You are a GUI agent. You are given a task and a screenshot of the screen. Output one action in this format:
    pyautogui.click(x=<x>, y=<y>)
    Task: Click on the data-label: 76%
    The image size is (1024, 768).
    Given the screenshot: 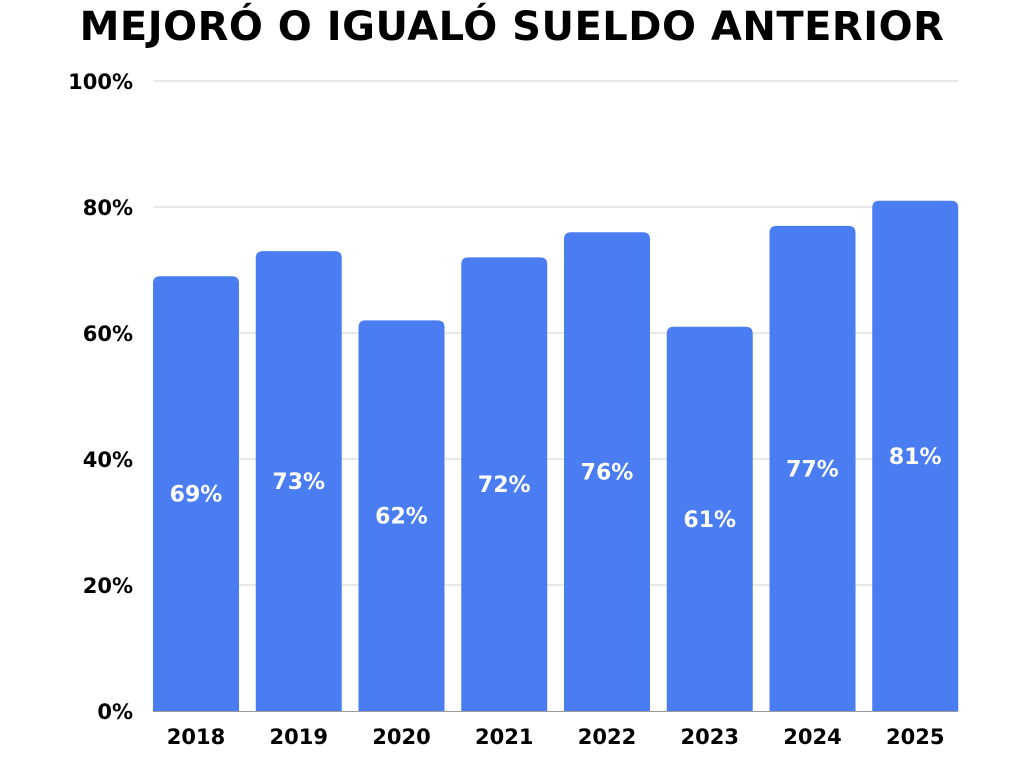 What is the action you would take?
    pyautogui.click(x=607, y=473)
    